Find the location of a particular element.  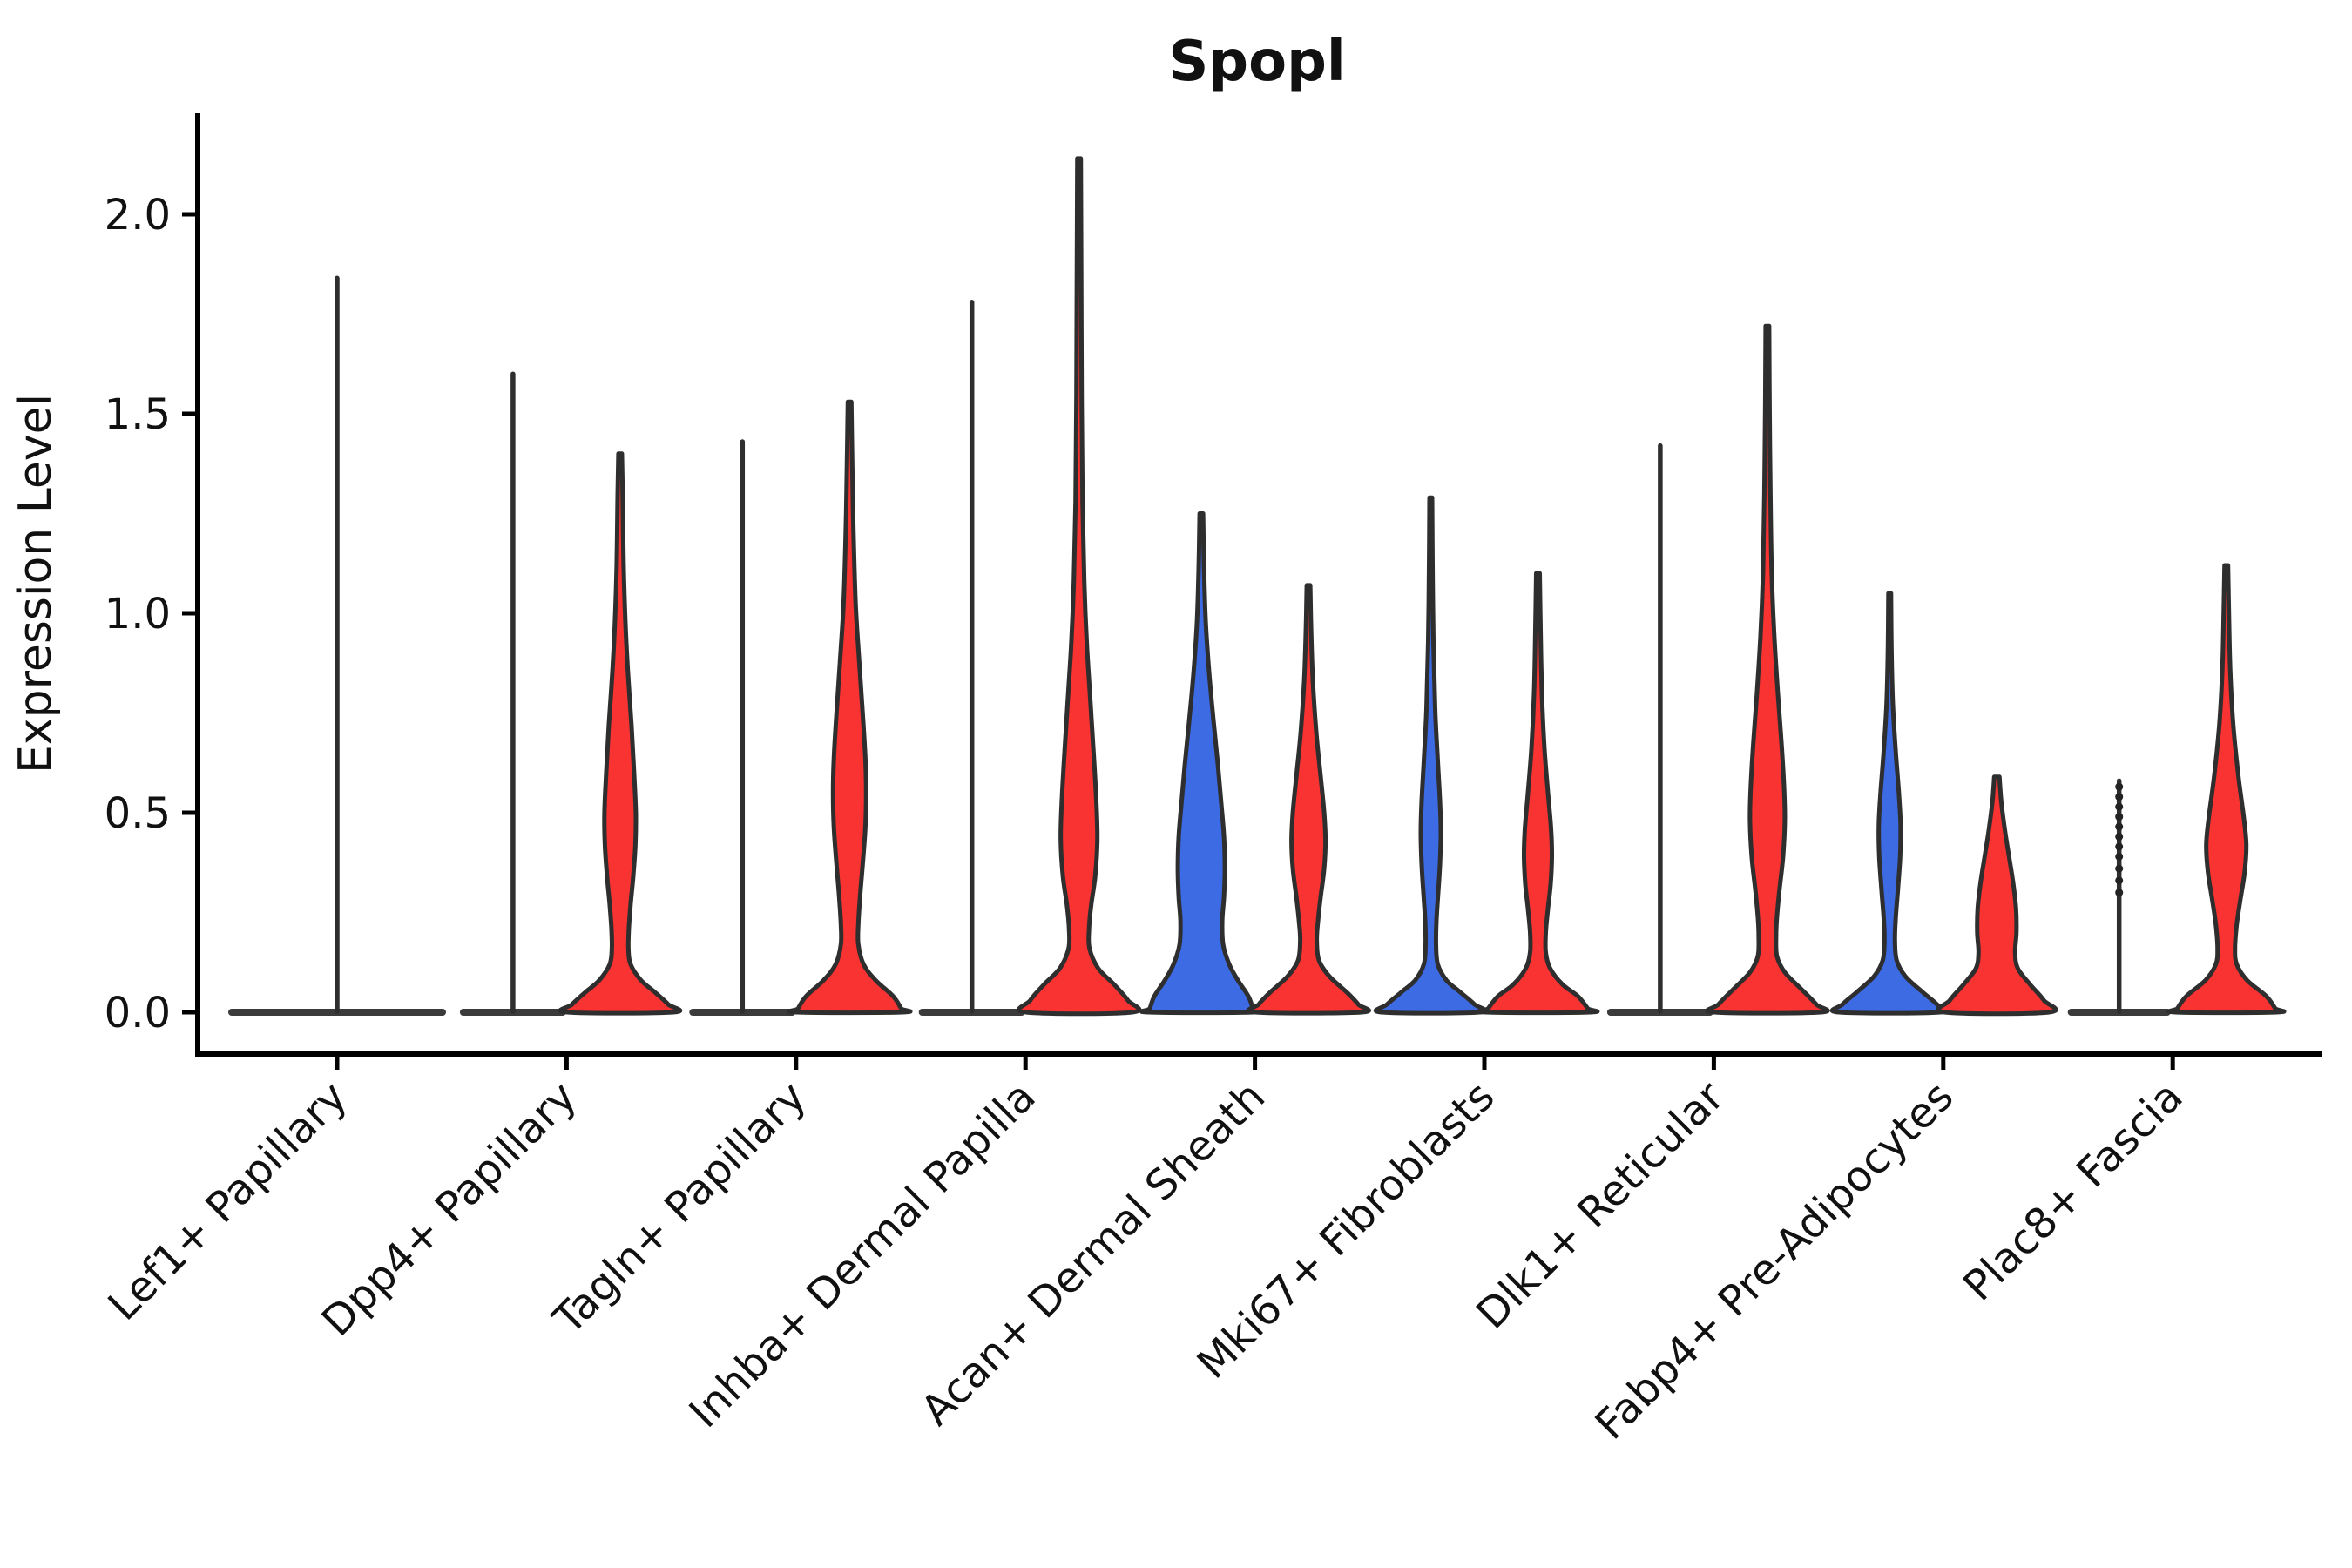

y-tick-label: 0.5 is located at coordinates (138, 813).